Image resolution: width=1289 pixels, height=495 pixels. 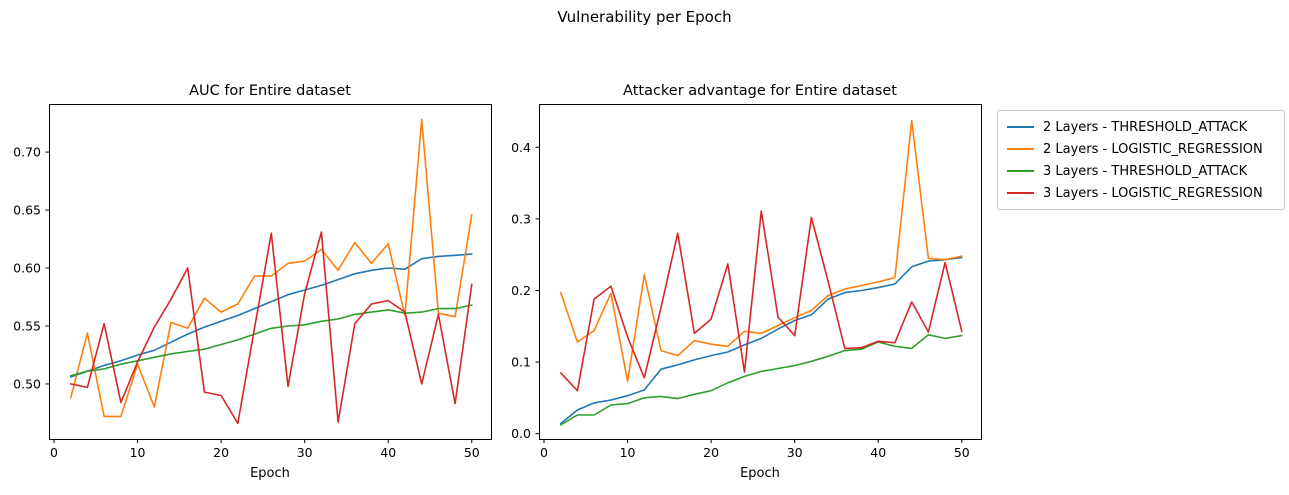 What do you see at coordinates (521, 290) in the screenshot?
I see `y-tick-label: 0.2` at bounding box center [521, 290].